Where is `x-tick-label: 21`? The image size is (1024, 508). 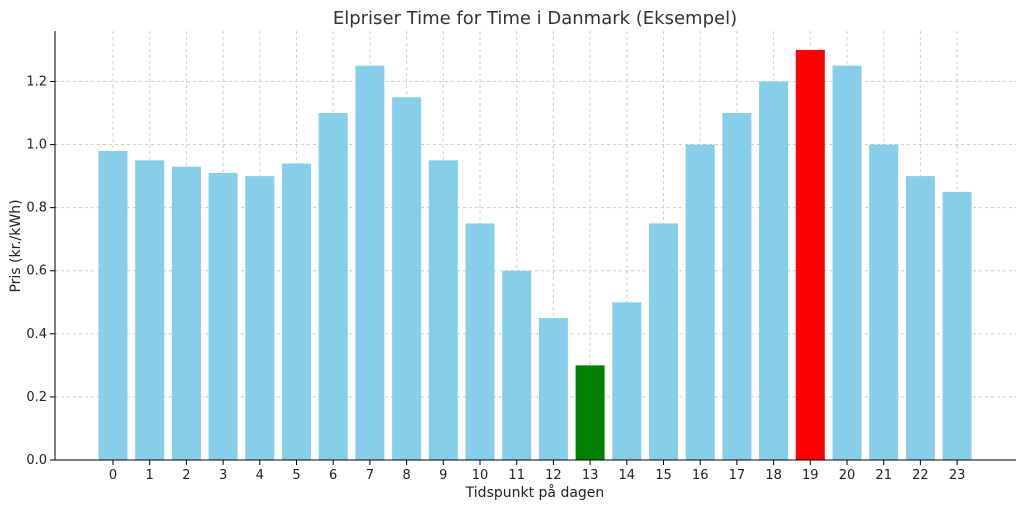
x-tick-label: 21 is located at coordinates (883, 475).